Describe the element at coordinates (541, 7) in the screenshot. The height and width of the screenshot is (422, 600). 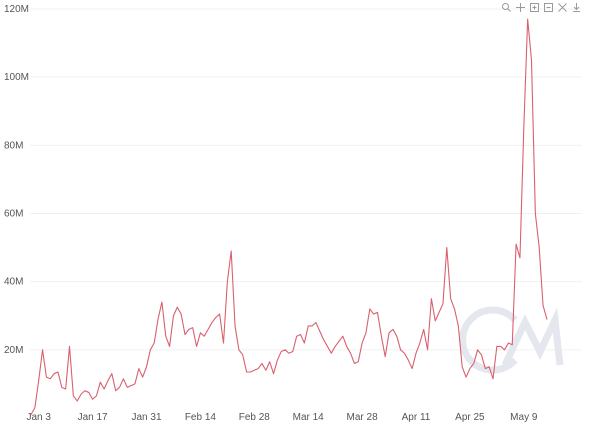
I see `chart-toolbar` at that location.